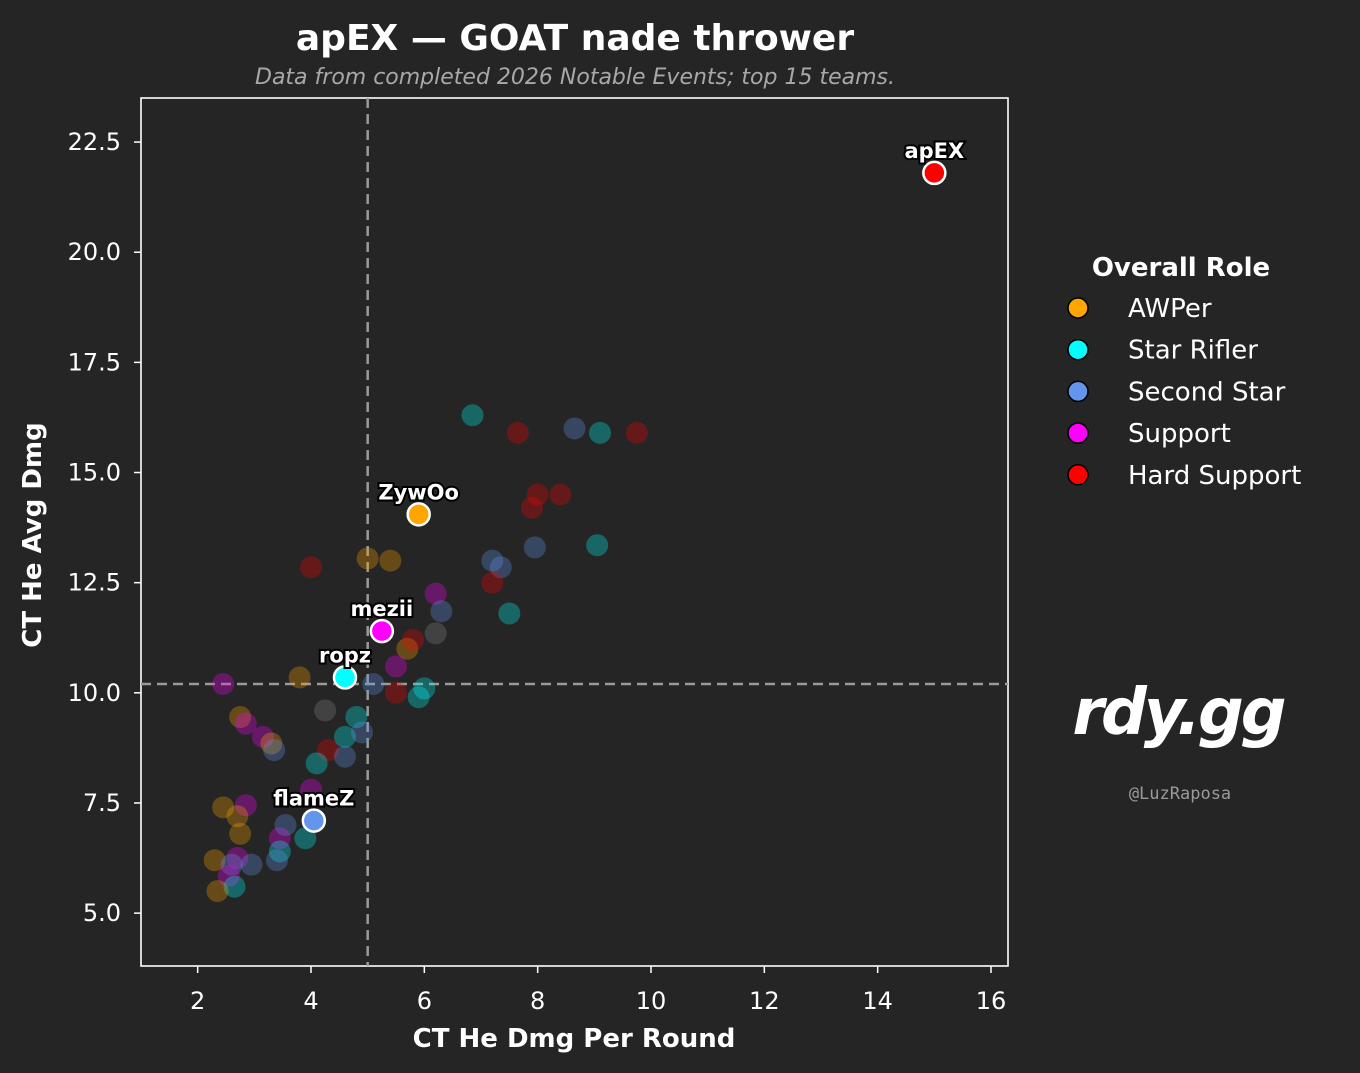  Describe the element at coordinates (94, 473) in the screenshot. I see `y-tick-label: 15.0` at that location.